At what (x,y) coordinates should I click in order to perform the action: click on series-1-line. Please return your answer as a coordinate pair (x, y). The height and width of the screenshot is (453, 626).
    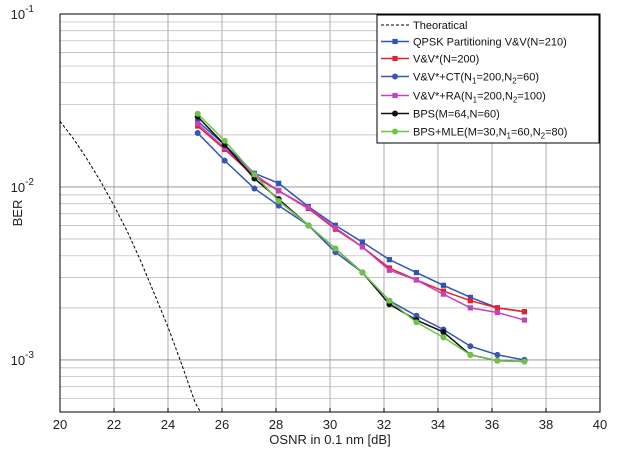
    Looking at the image, I should click on (130, 266).